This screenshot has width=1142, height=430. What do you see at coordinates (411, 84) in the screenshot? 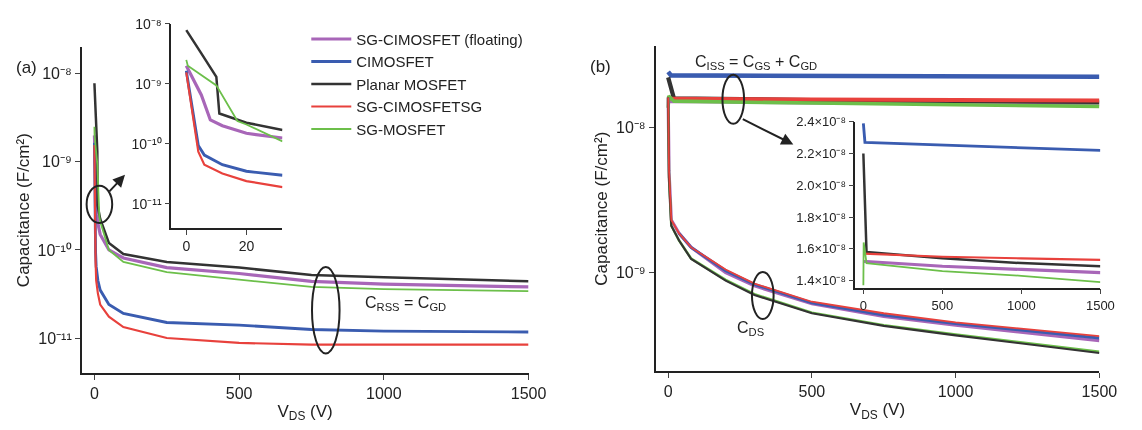
I see `legend-label: Planar MOSFET` at bounding box center [411, 84].